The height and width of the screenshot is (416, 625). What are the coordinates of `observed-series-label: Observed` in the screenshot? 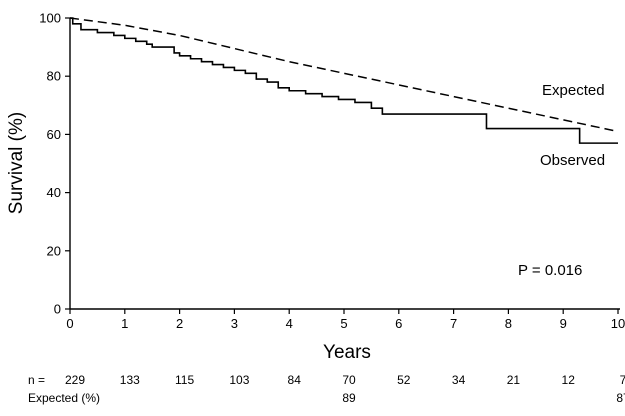 It's located at (572, 160).